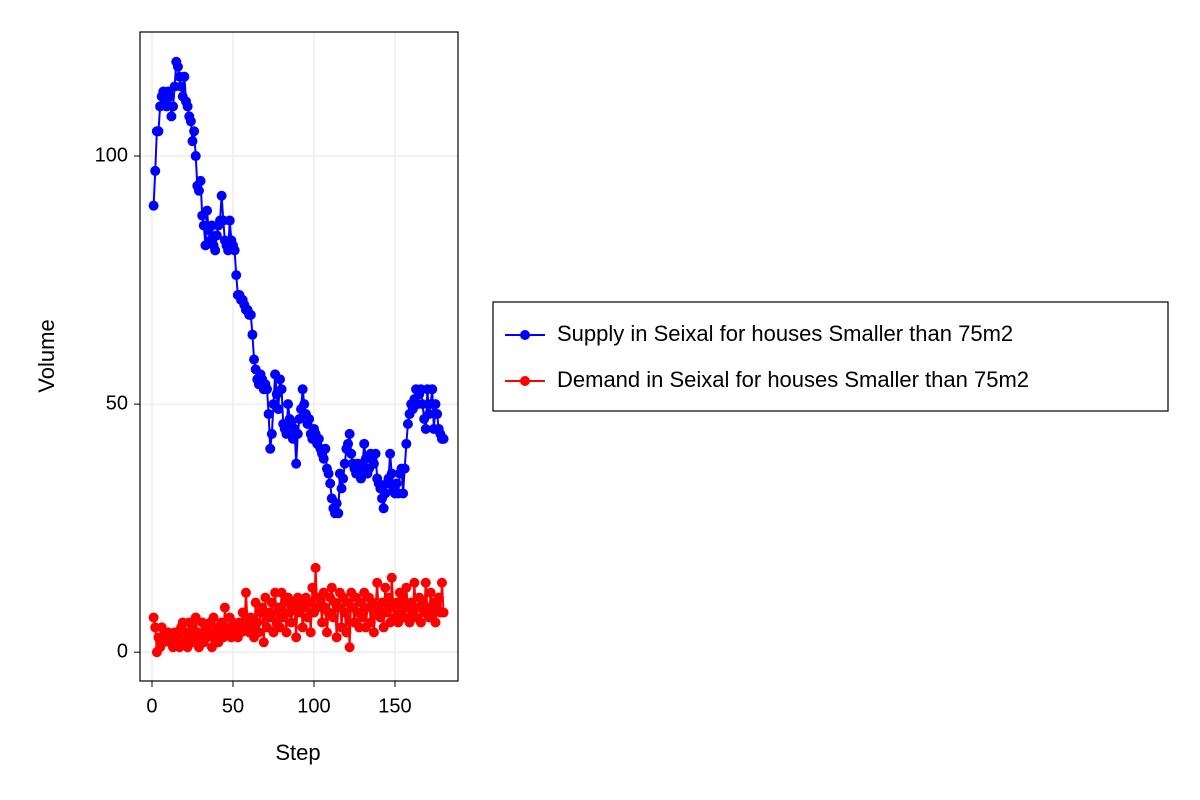 The height and width of the screenshot is (800, 1200). Describe the element at coordinates (298, 610) in the screenshot. I see `series` at that location.